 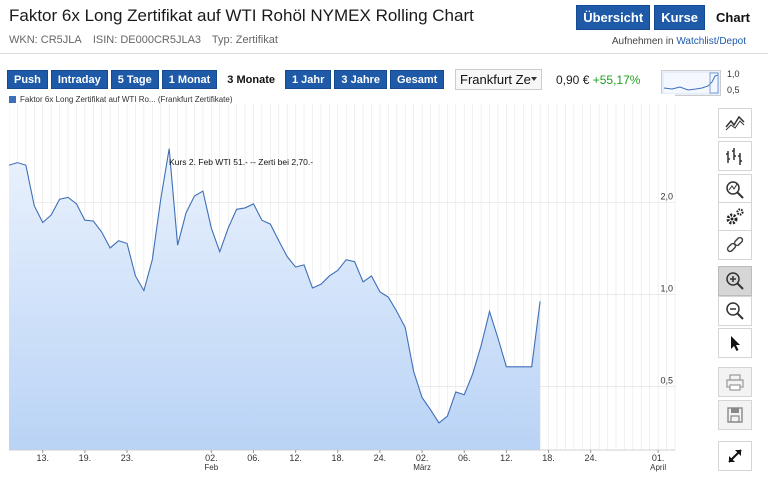 I want to click on x-tick-label: 19., so click(x=85, y=458).